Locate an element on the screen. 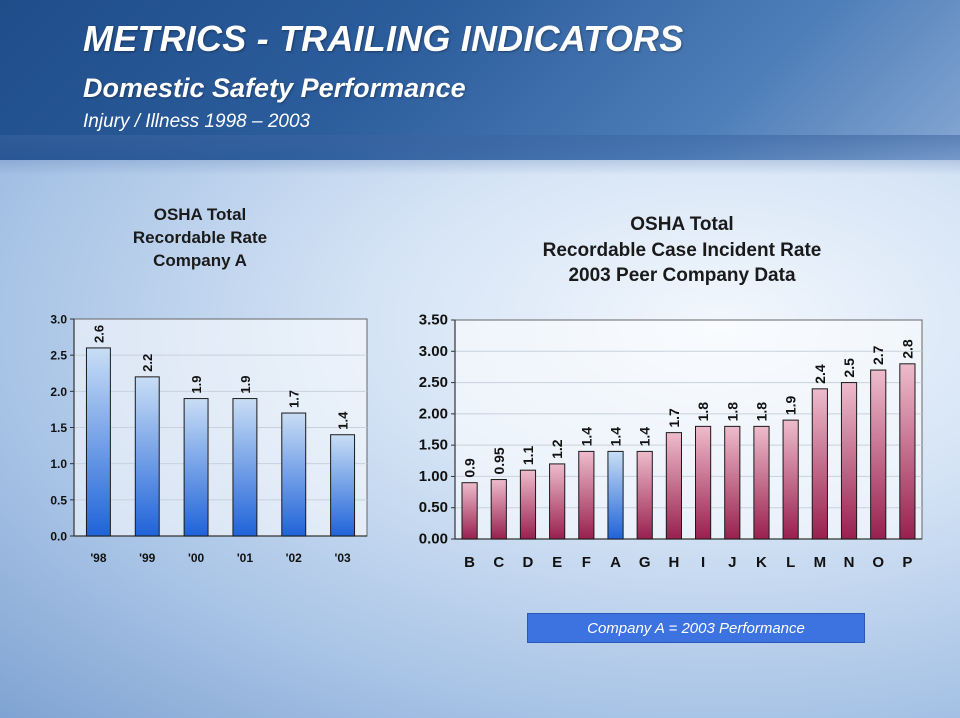 The height and width of the screenshot is (718, 960). right-value-label: 2.8 is located at coordinates (907, 349).